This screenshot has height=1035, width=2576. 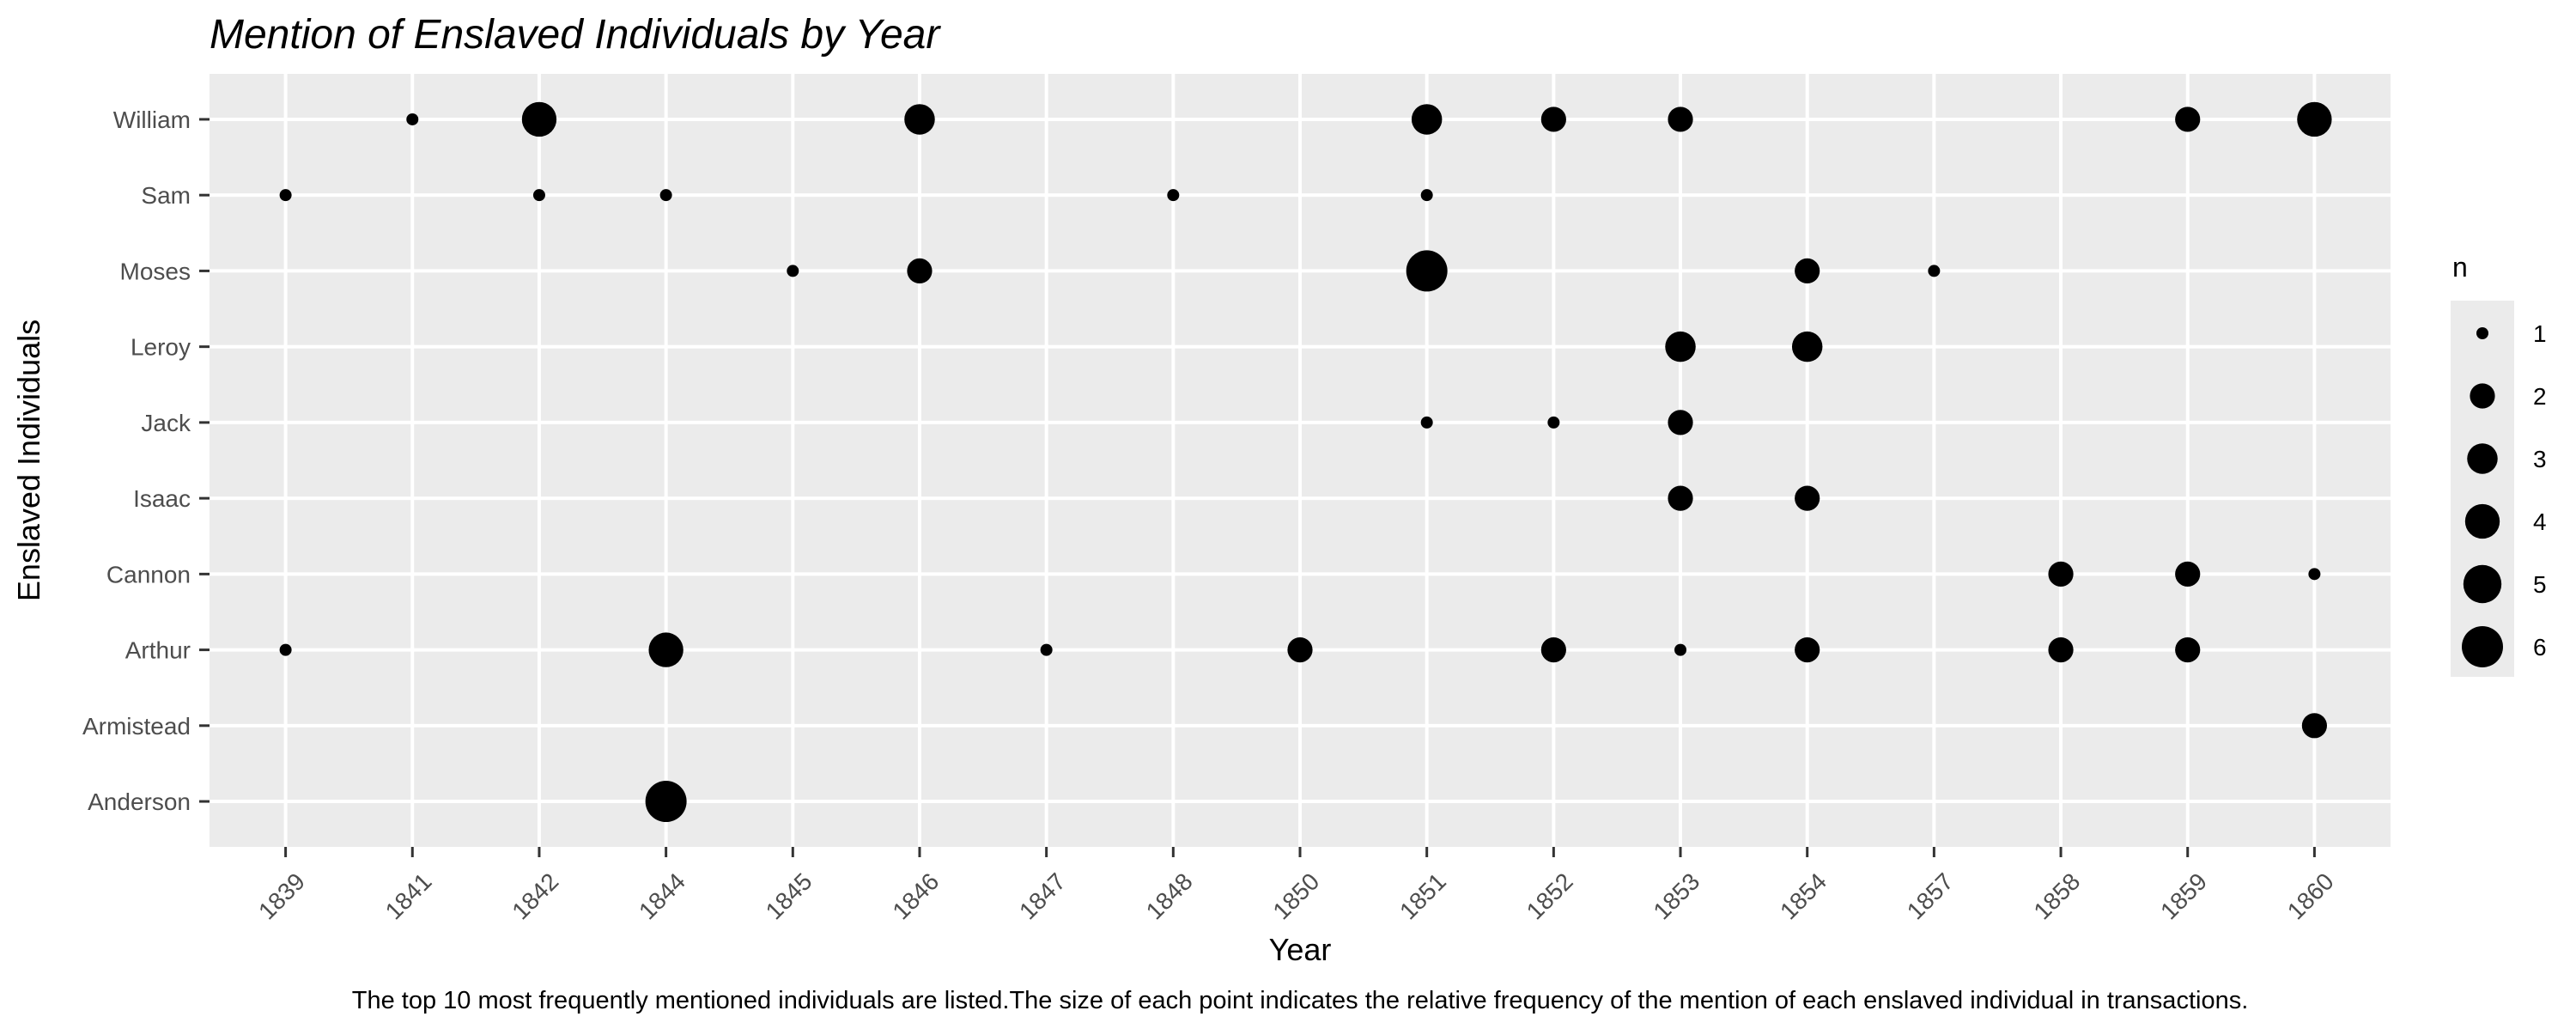 What do you see at coordinates (155, 271) in the screenshot?
I see `y-tick-label: Moses` at bounding box center [155, 271].